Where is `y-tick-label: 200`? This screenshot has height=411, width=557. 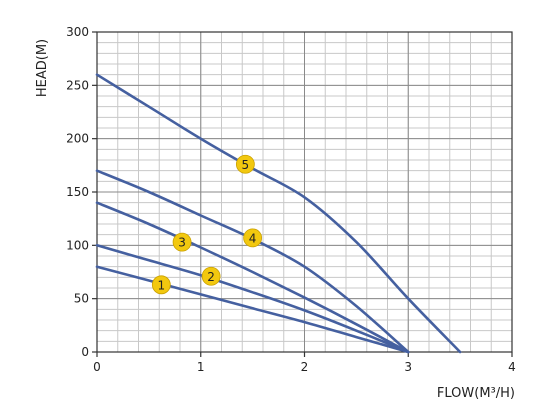 y-tick-label: 200 is located at coordinates (77, 139).